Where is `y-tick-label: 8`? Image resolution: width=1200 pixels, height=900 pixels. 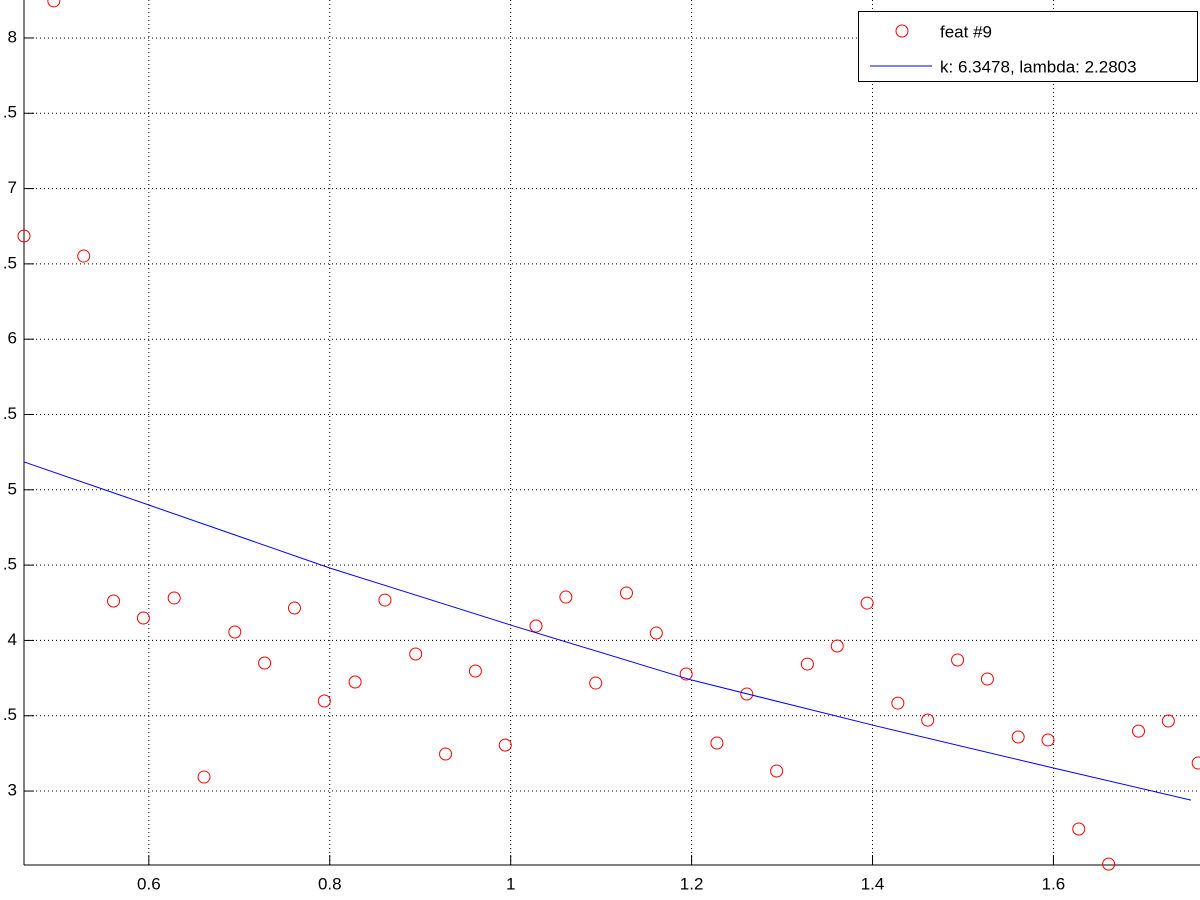 y-tick-label: 8 is located at coordinates (12, 36).